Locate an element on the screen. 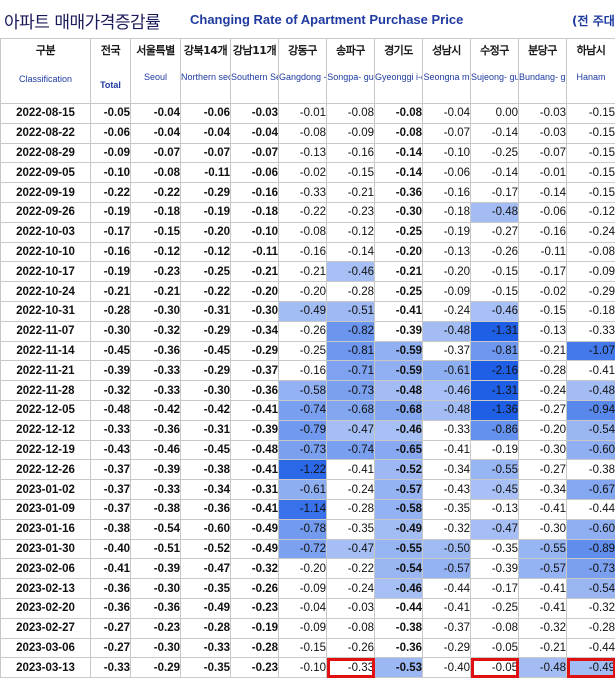 Image resolution: width=615 pixels, height=678 pixels. rate-cell: -0.94 is located at coordinates (591, 410).